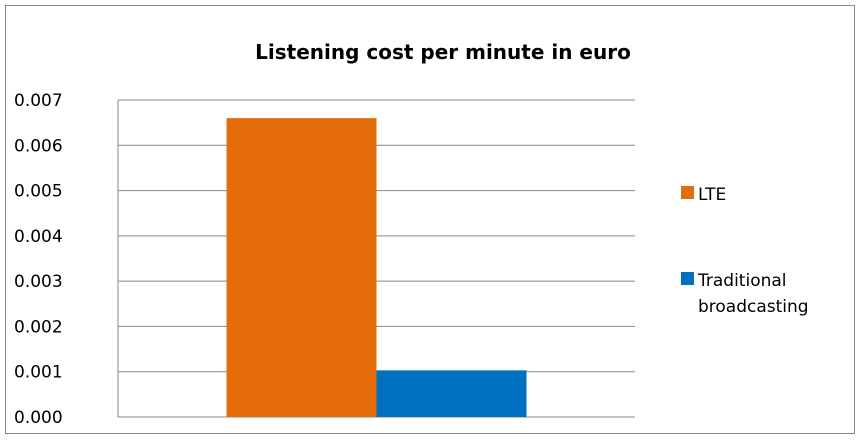  What do you see at coordinates (38, 101) in the screenshot?
I see `y-tick-label: 0.007` at bounding box center [38, 101].